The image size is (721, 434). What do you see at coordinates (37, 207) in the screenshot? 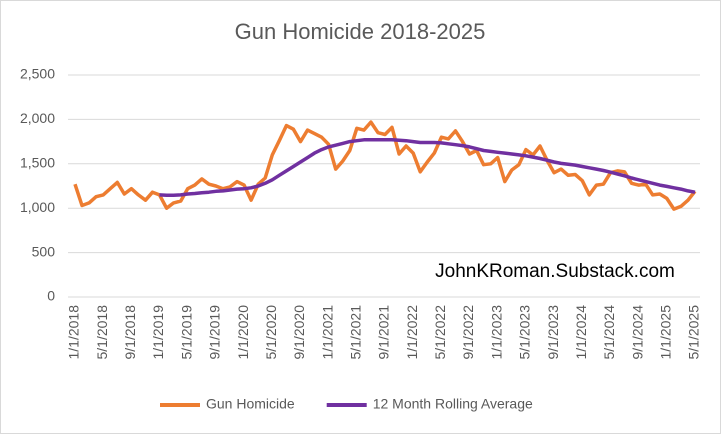
I see `y-tick-label: 1,000` at bounding box center [37, 207].